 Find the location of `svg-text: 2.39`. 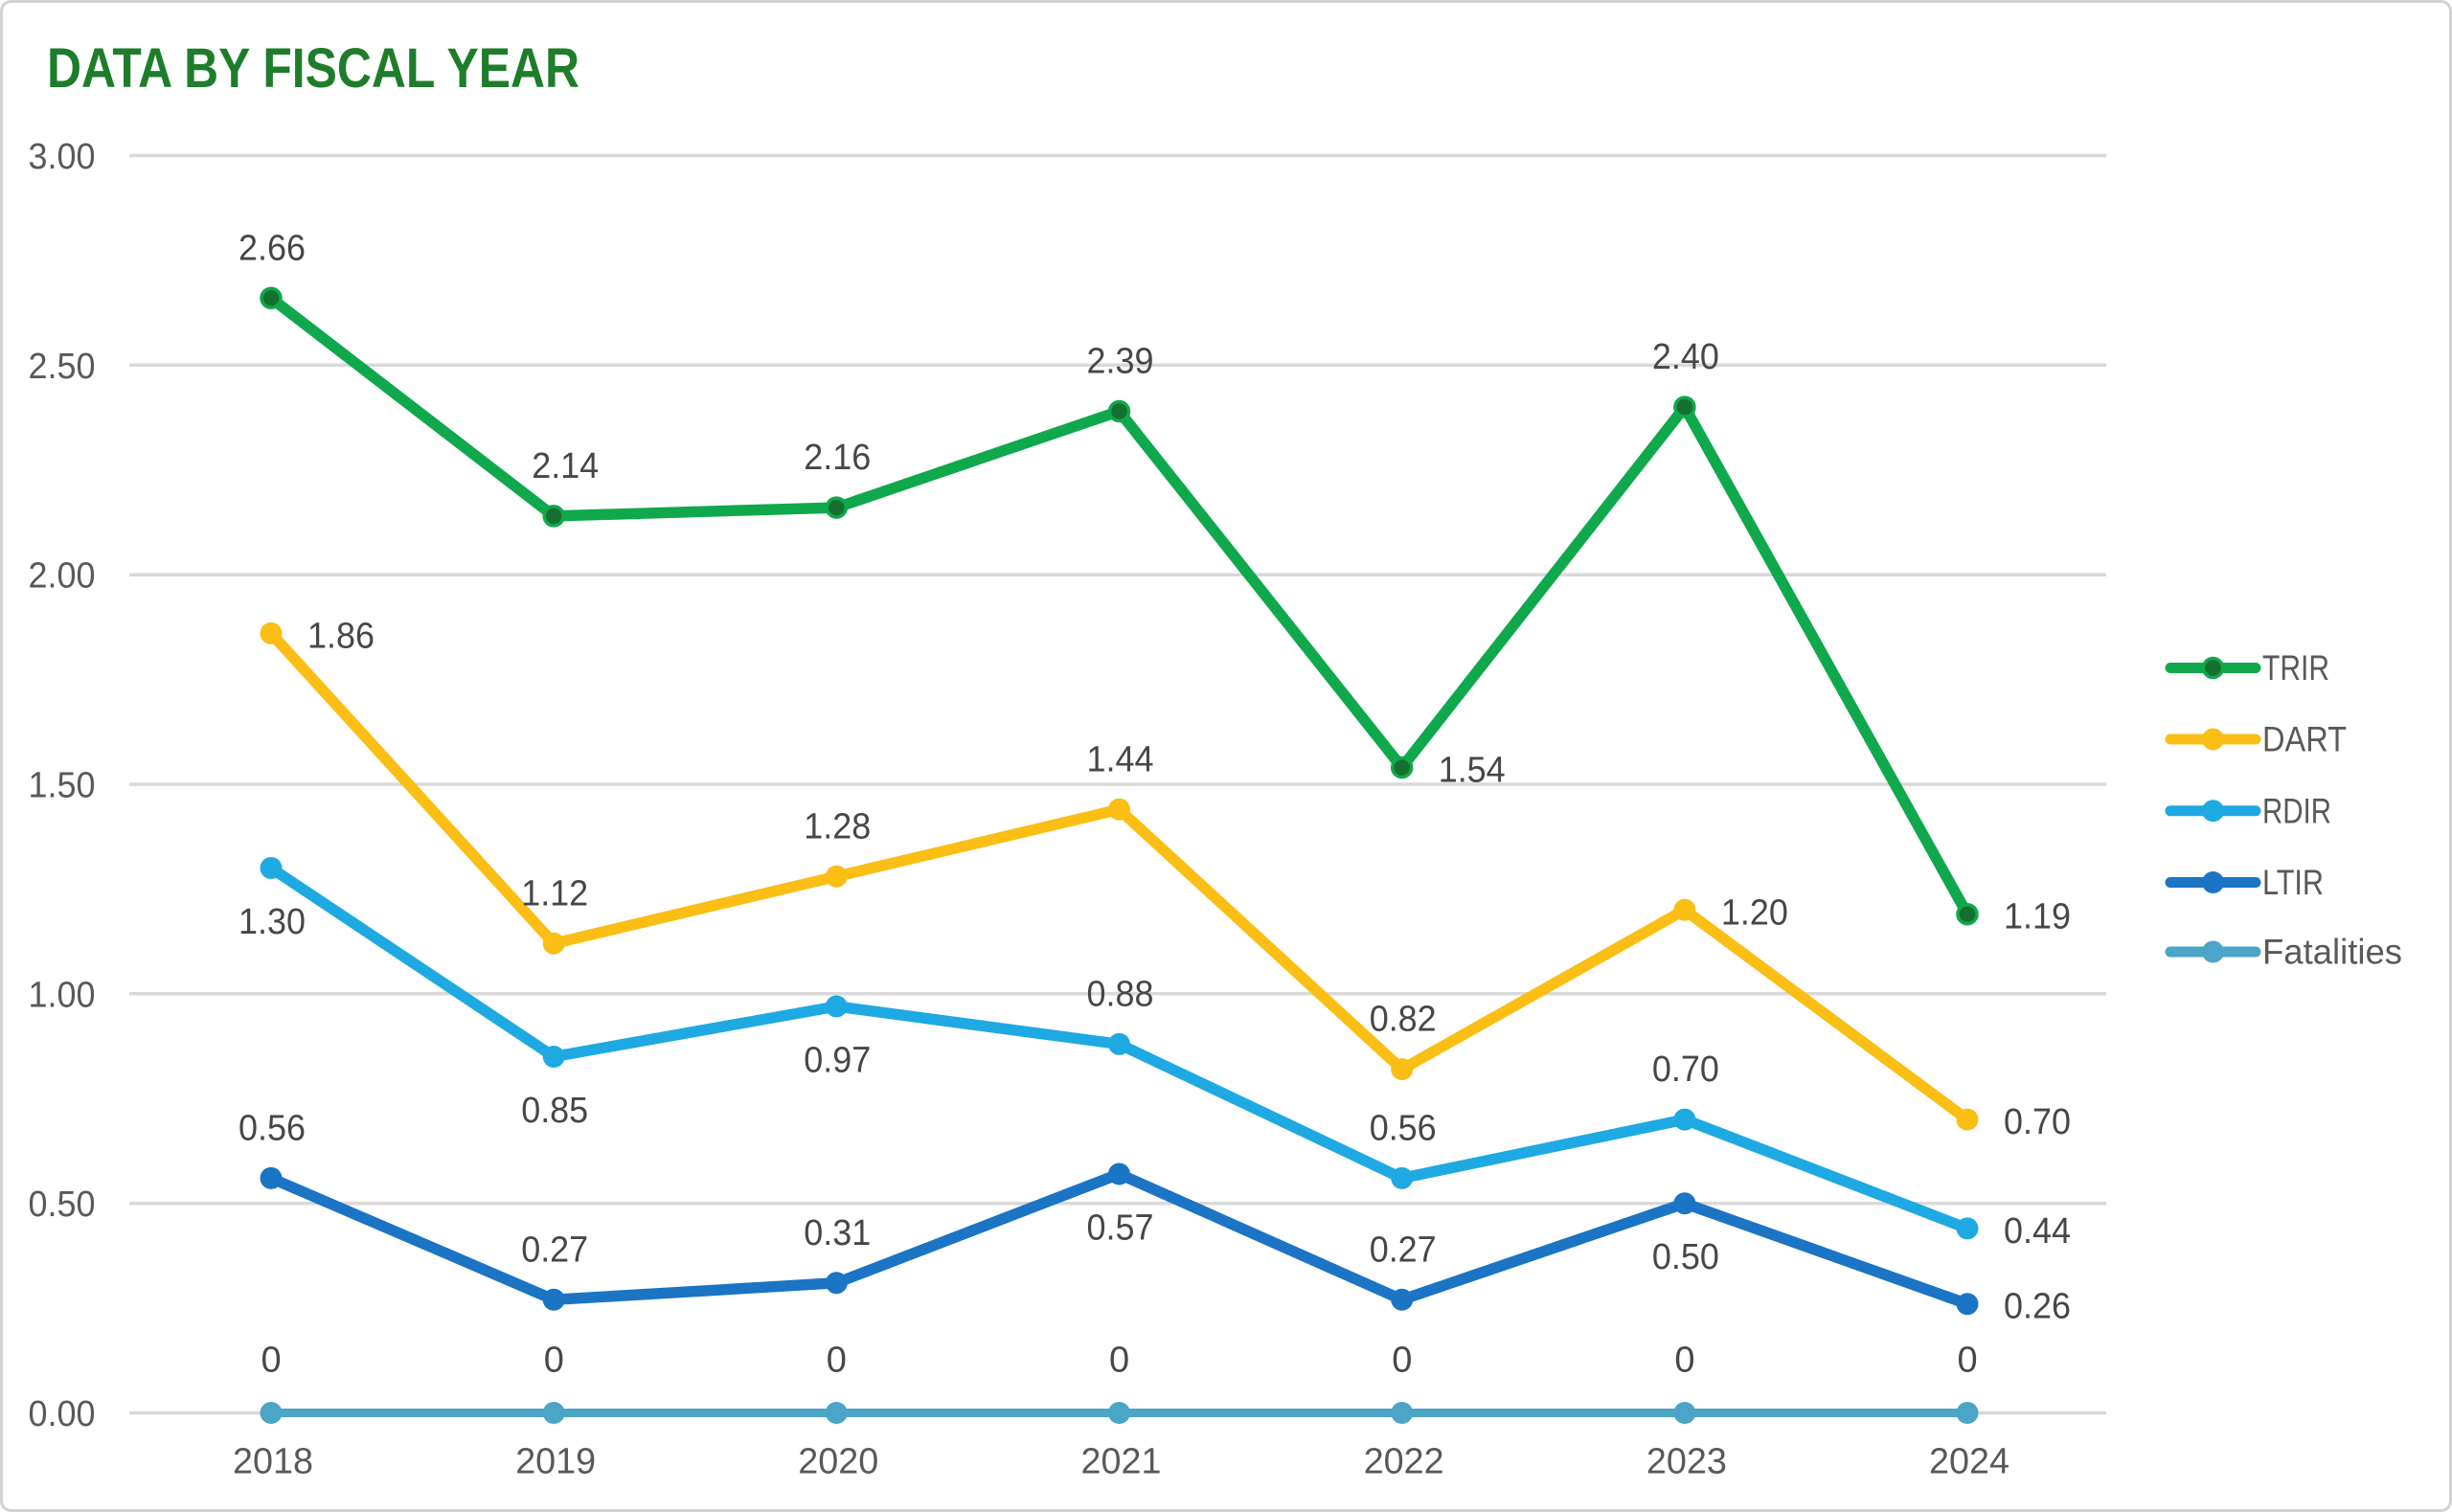

svg-text: 2.39 is located at coordinates (1120, 362).